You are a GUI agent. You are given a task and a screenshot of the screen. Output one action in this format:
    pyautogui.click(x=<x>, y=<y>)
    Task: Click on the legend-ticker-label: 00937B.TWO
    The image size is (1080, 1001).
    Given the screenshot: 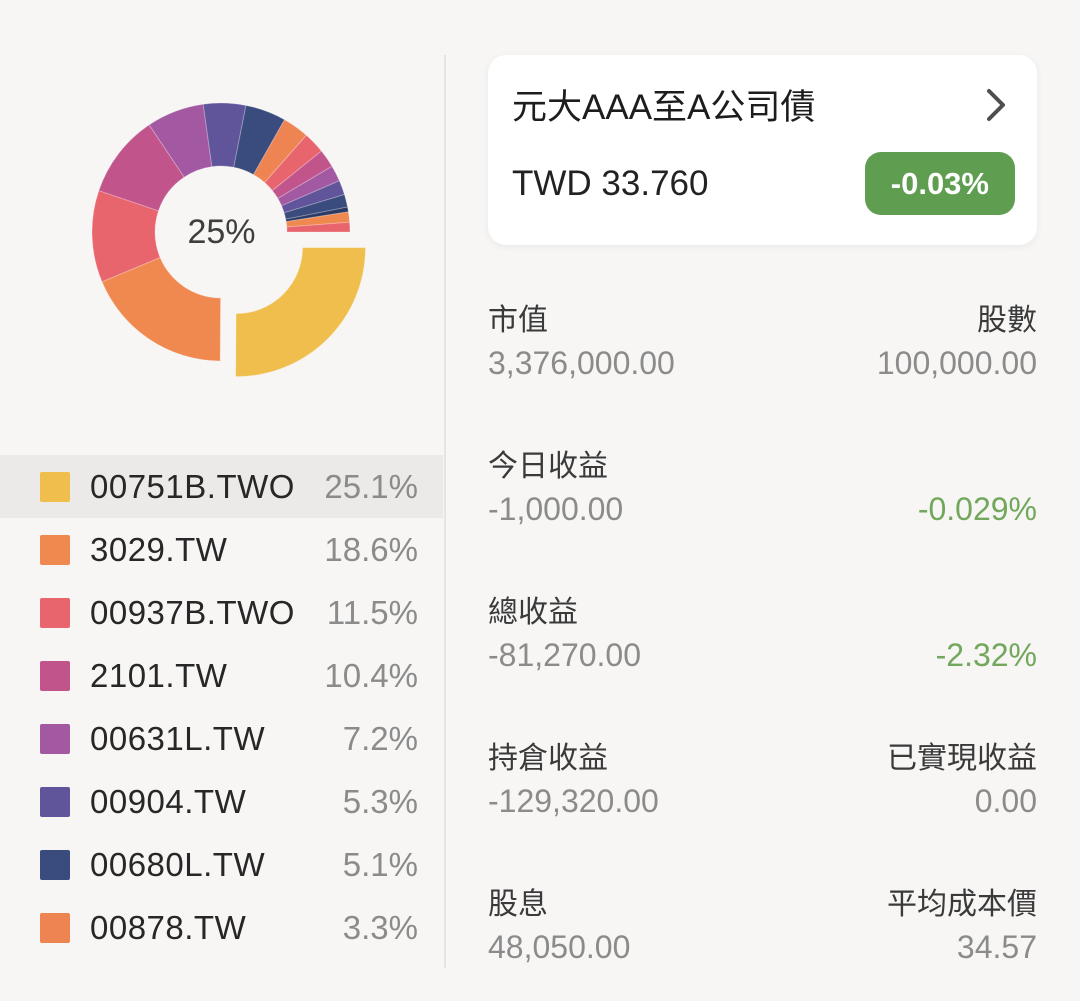 What is the action you would take?
    pyautogui.click(x=192, y=612)
    